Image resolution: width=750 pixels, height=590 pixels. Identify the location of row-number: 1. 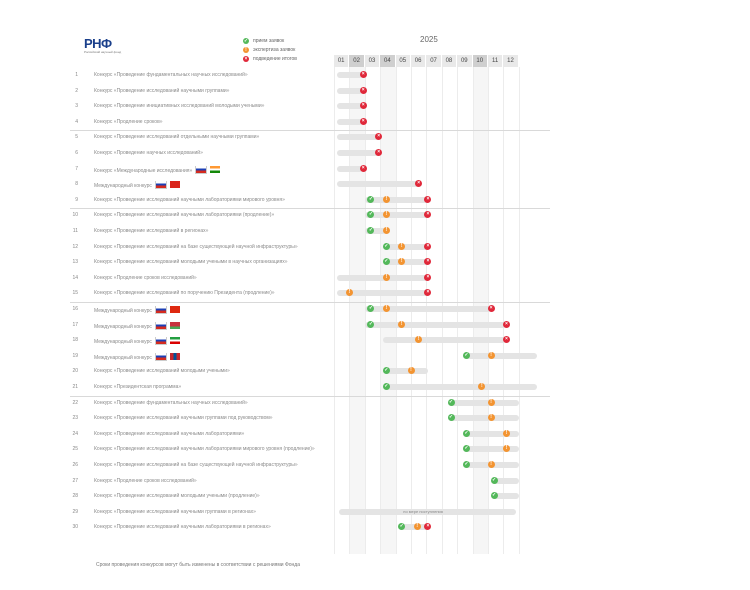
(76, 75).